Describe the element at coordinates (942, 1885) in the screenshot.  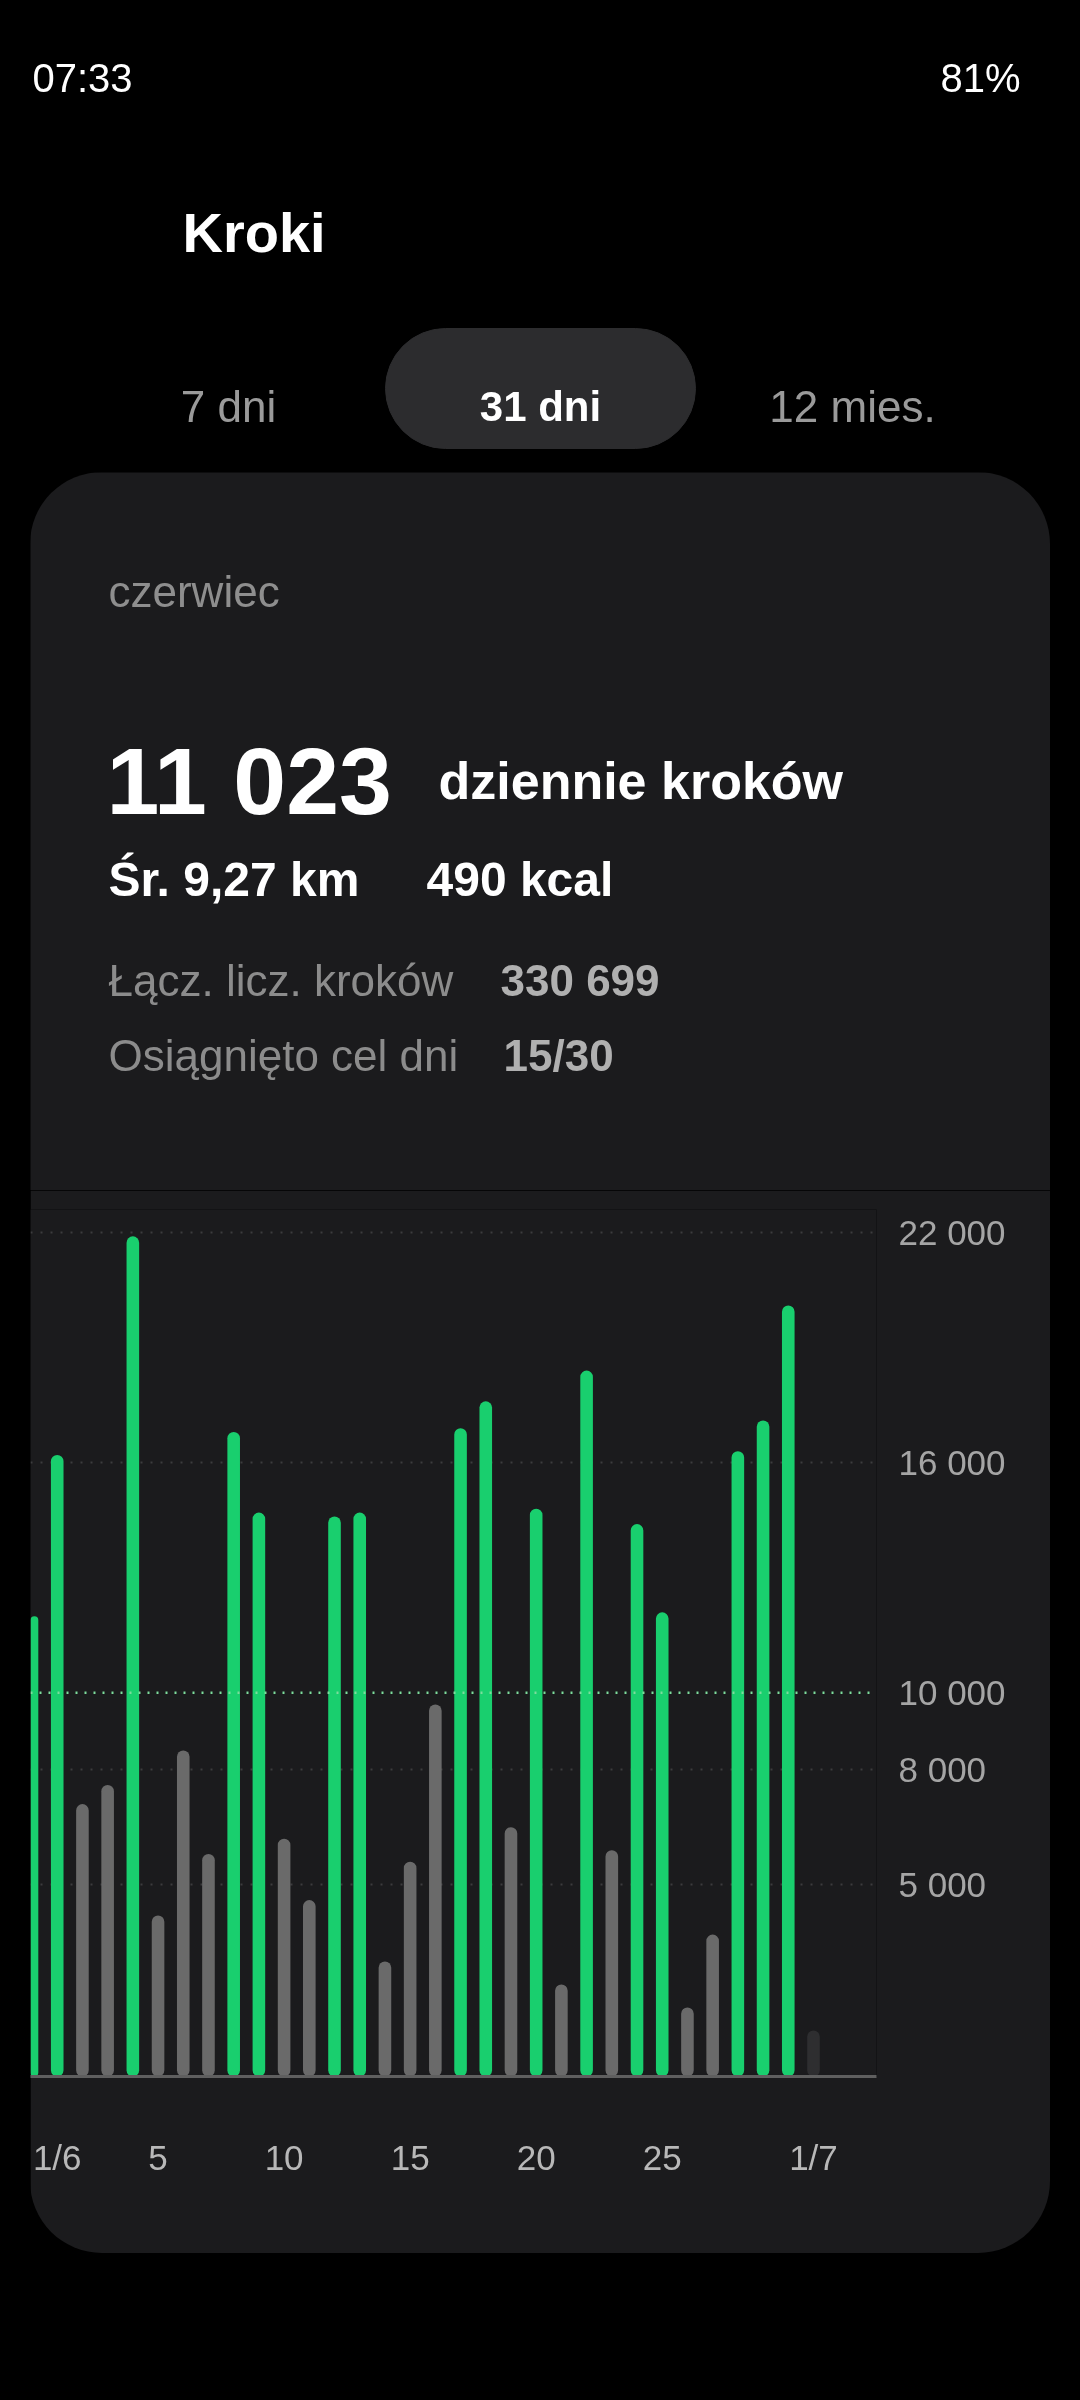
I see `y-tick-label: 5 000` at that location.